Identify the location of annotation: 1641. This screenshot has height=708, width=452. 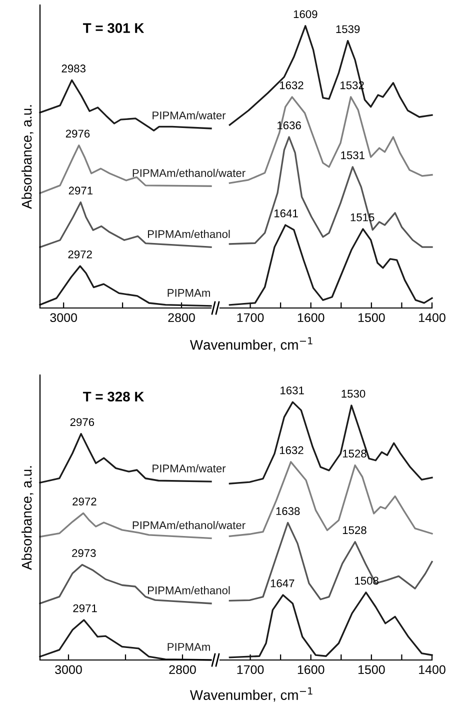
(286, 213).